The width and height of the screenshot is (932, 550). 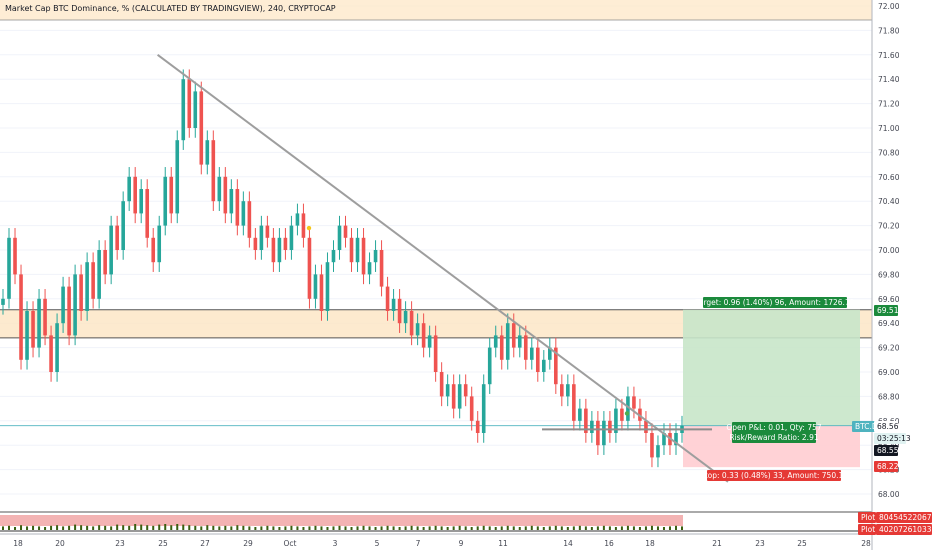 I want to click on price-tick-label: 72.00, so click(x=889, y=6).